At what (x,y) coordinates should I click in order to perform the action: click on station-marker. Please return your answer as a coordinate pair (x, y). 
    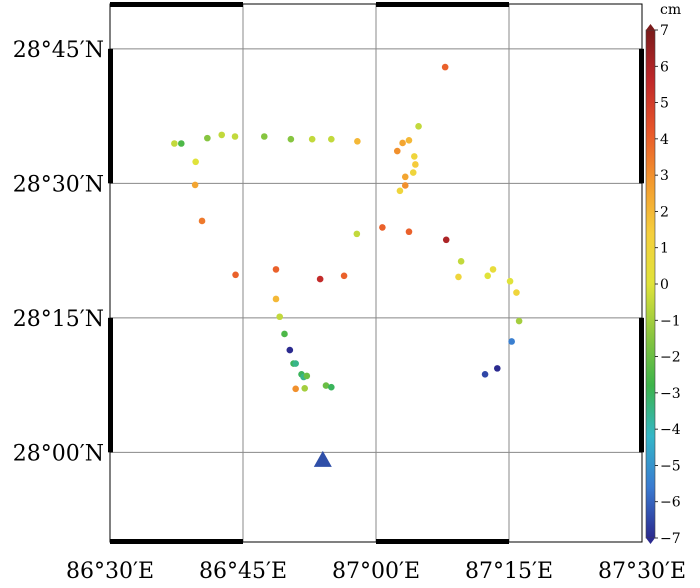
    Looking at the image, I should click on (322, 458).